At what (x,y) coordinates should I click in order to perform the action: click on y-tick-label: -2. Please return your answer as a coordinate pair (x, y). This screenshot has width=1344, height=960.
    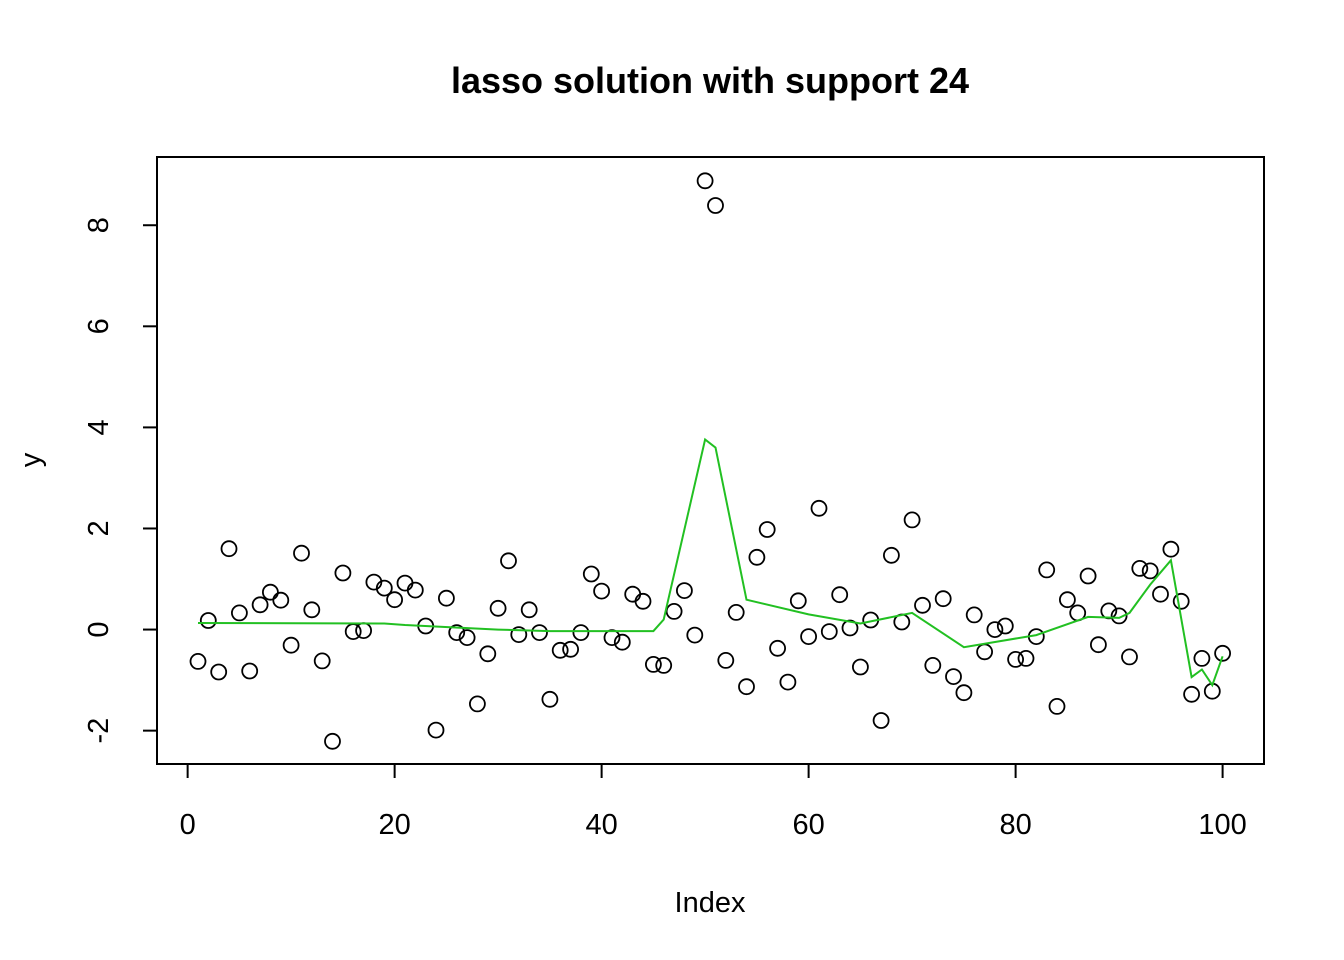
    Looking at the image, I should click on (99, 731).